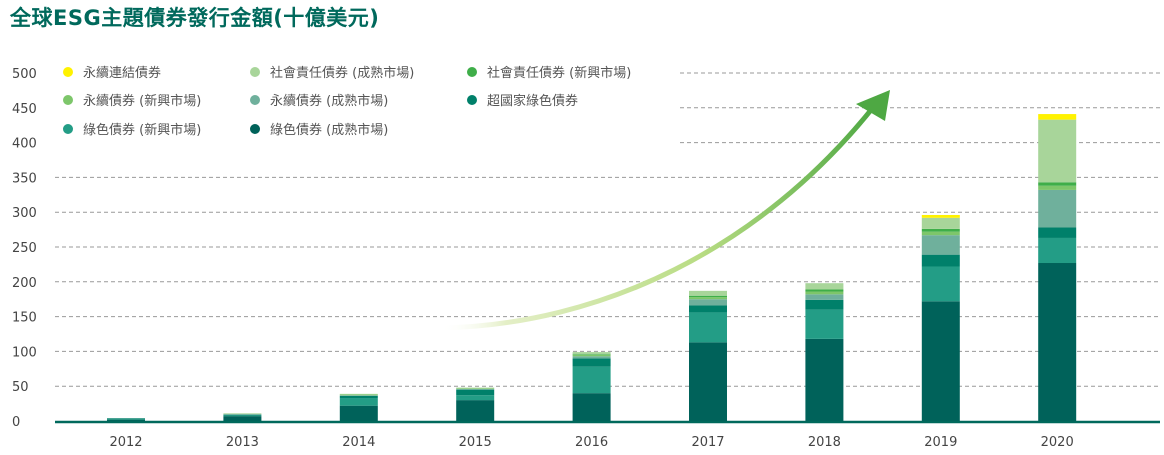 Image resolution: width=1164 pixels, height=455 pixels. What do you see at coordinates (824, 442) in the screenshot?
I see `x-tick-label: 2018` at bounding box center [824, 442].